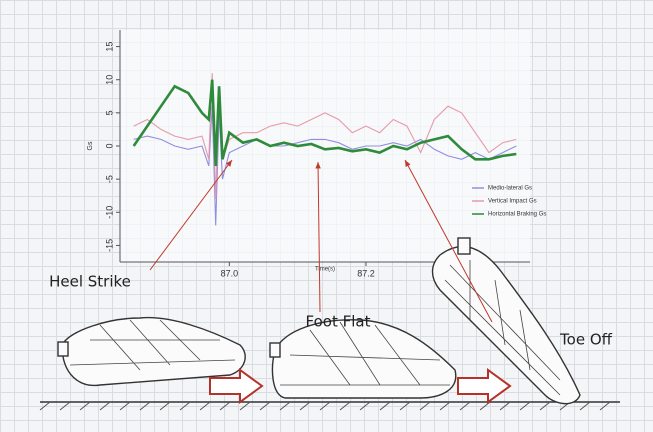  I want to click on y-tick-label: -15, so click(109, 245).